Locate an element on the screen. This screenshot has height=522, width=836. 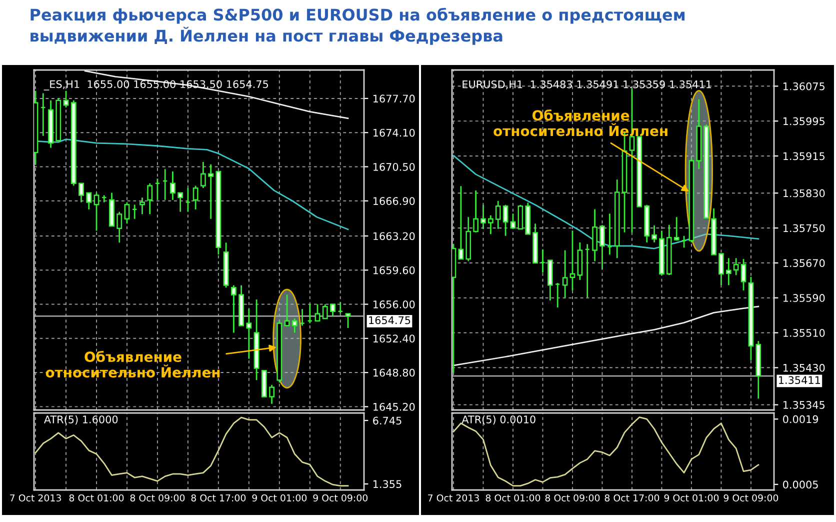
y-tick-label: 1659.60 is located at coordinates (394, 270).